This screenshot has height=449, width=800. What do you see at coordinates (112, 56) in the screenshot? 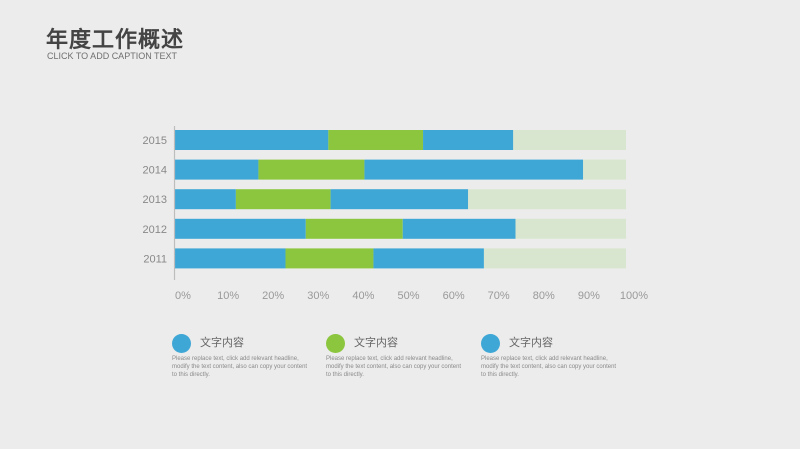
I see `page-subtitle: CLICK TO ADD CAPTION TEXT` at bounding box center [112, 56].